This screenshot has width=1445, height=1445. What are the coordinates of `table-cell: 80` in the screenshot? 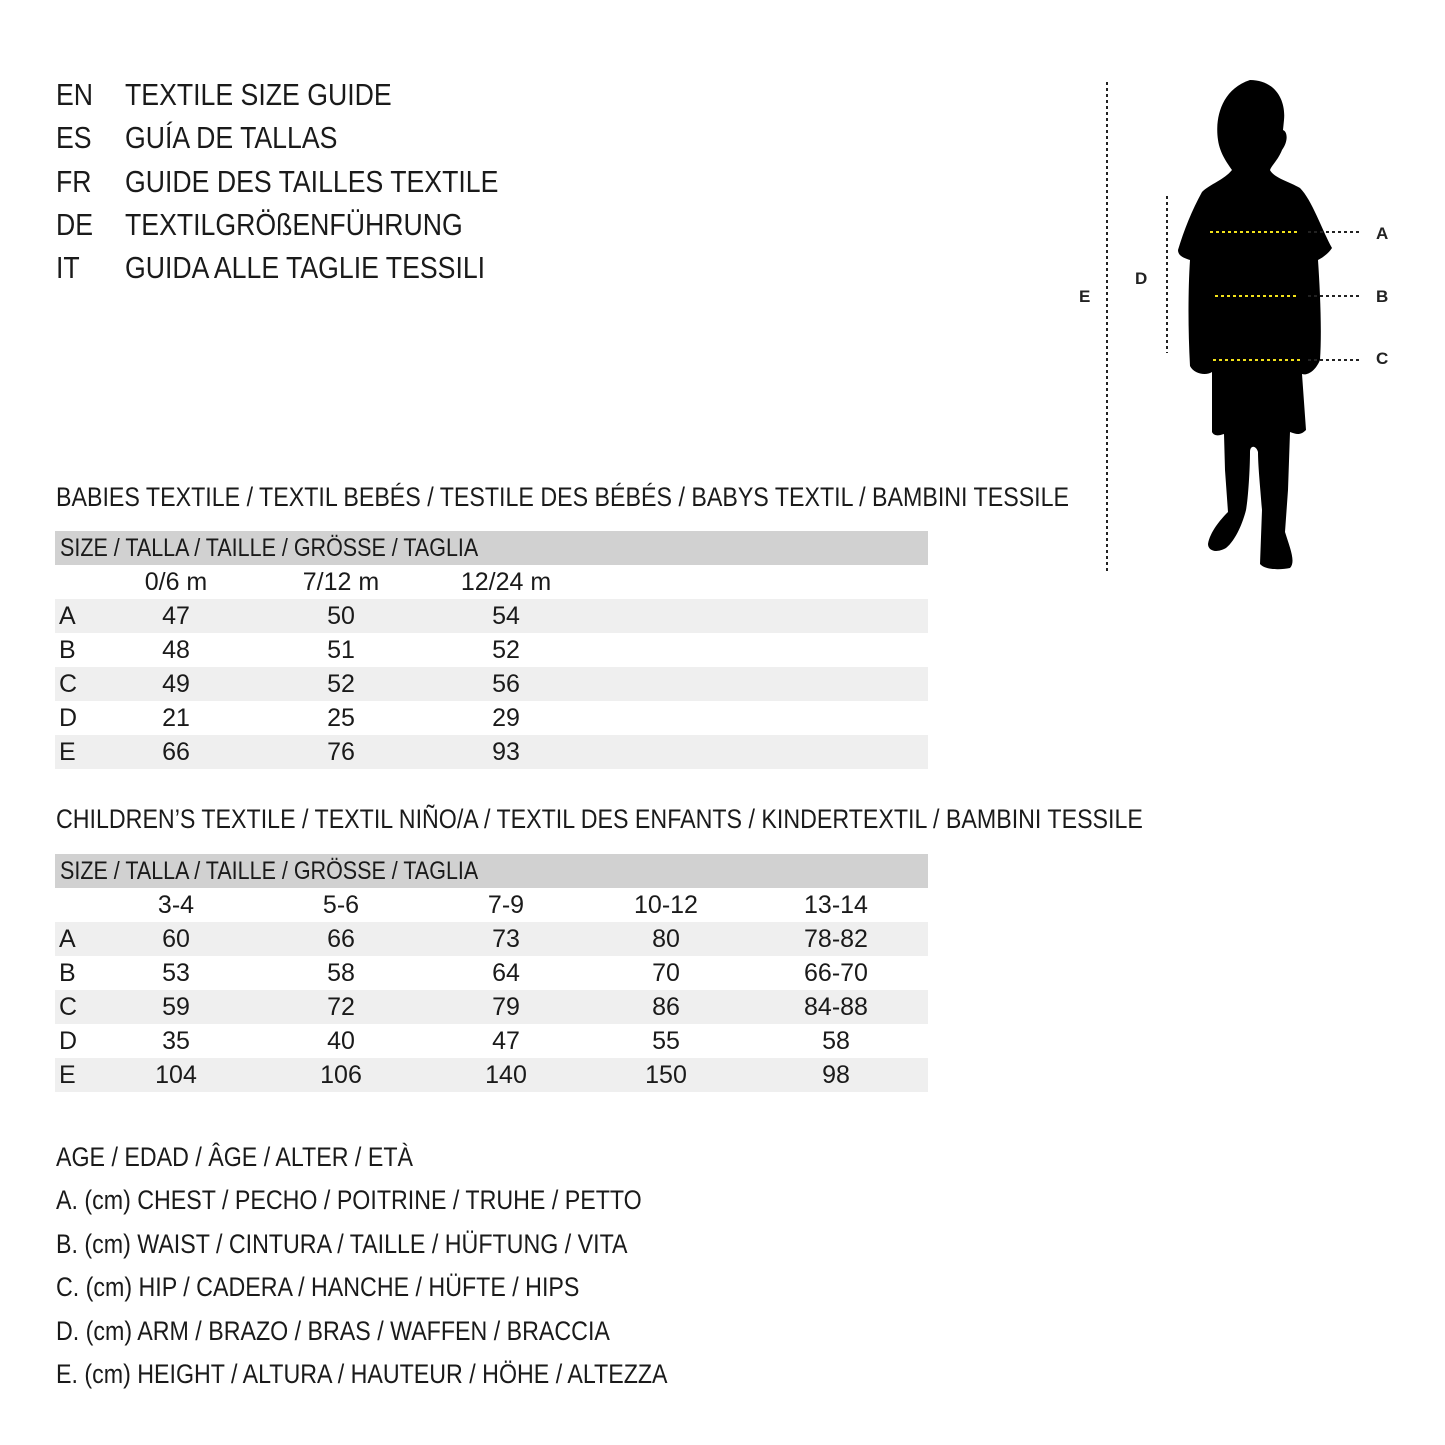 It's located at (666, 939).